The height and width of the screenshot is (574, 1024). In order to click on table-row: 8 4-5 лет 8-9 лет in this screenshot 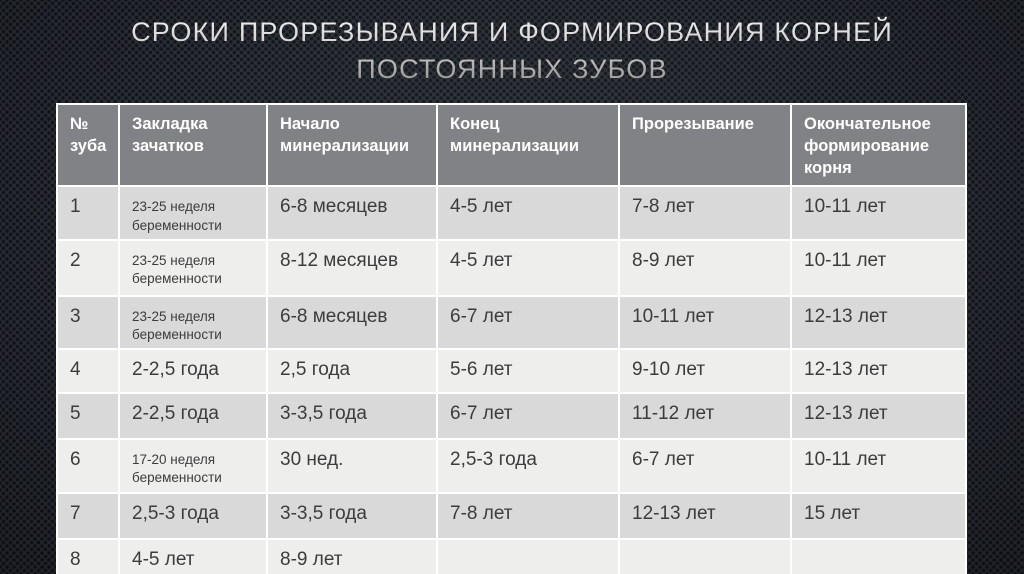, I will do `click(511, 556)`.